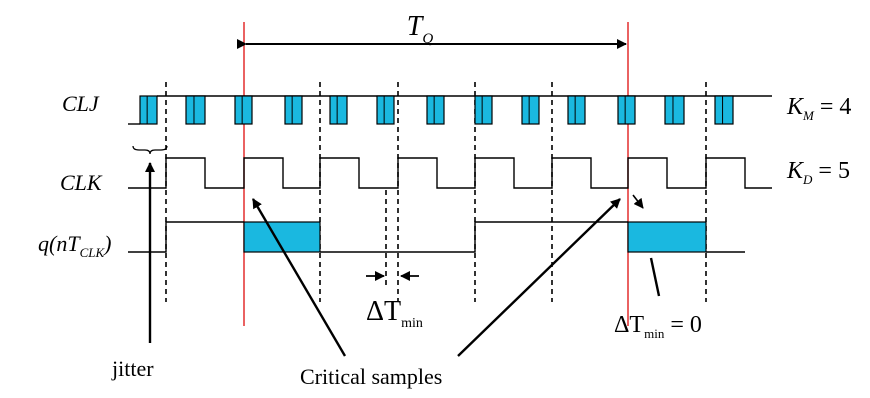 The image size is (870, 398). I want to click on q-pulse-right, so click(667, 237).